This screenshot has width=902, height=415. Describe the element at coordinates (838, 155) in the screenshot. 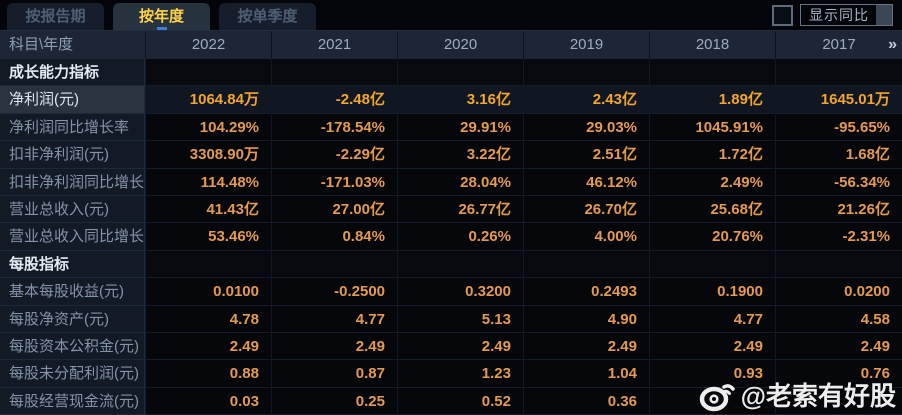

I see `cell: 1.68亿` at that location.